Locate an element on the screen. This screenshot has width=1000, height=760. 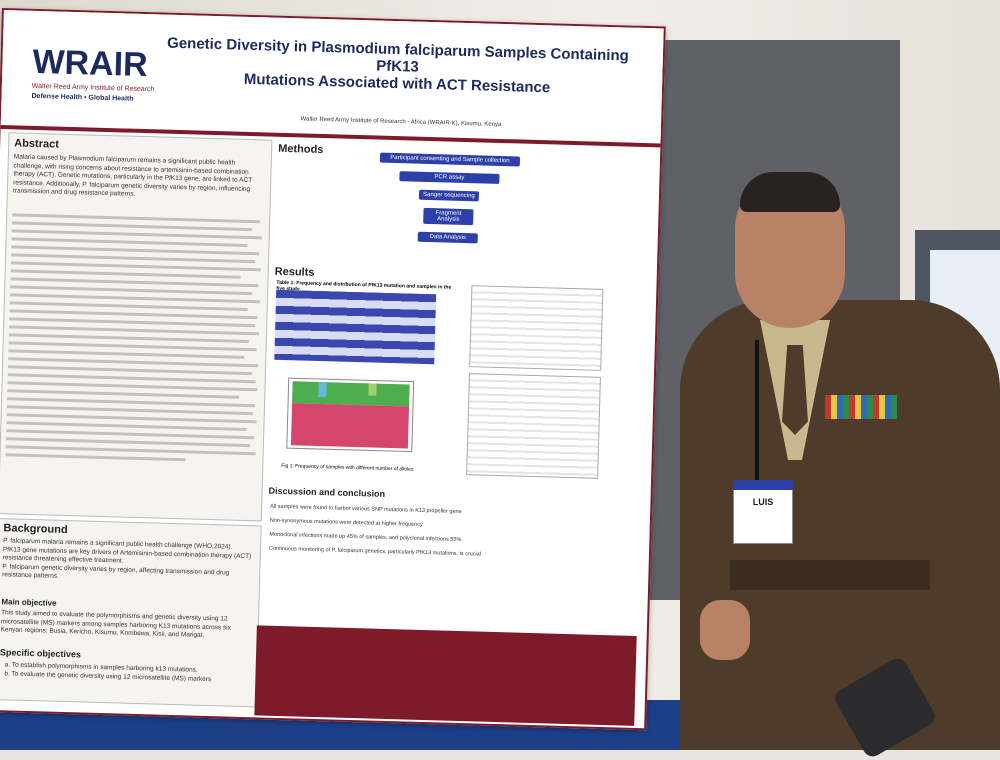
flow-step: Data Analysis is located at coordinates (447, 237).